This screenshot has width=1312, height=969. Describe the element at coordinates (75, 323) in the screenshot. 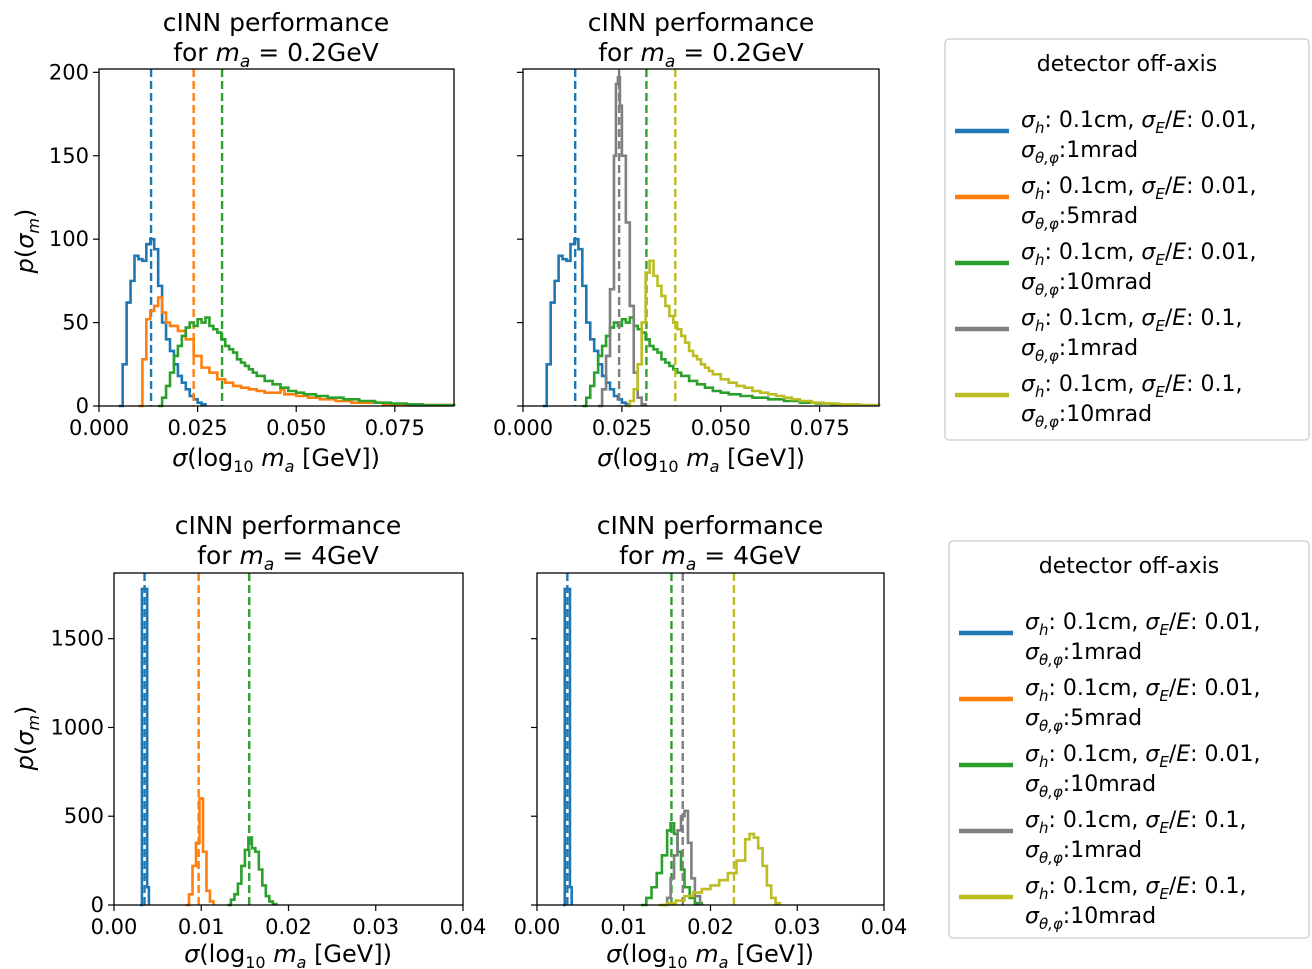

I see `y-tick-label: 50` at that location.